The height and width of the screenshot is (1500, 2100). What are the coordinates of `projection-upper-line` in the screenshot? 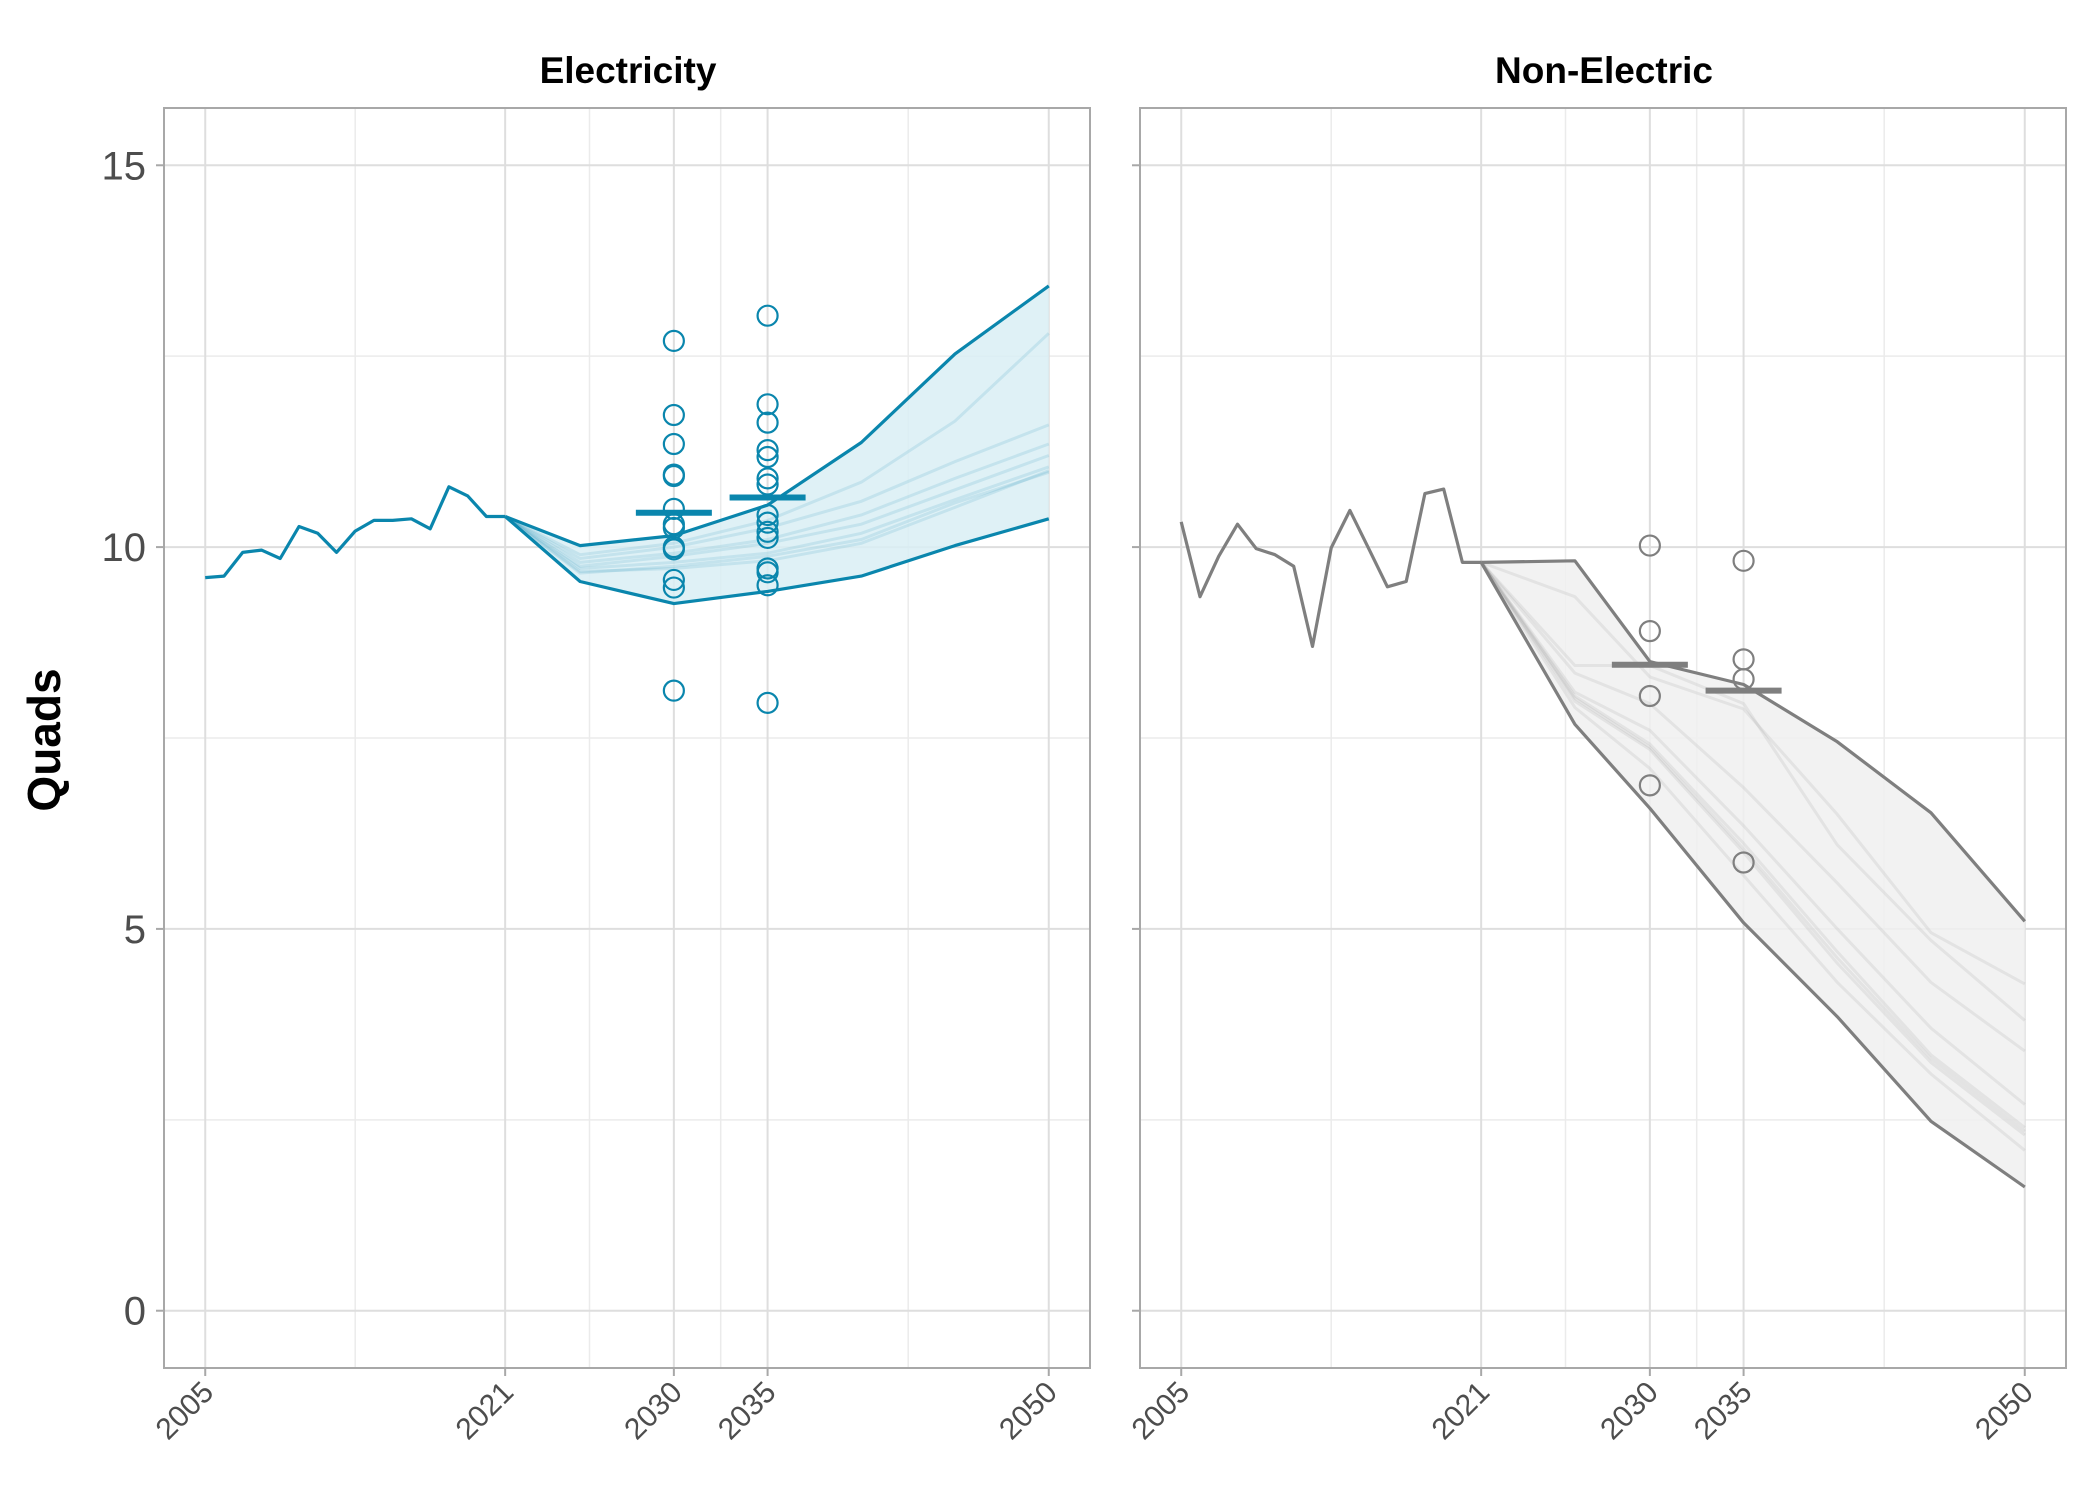 It's located at (1754, 741).